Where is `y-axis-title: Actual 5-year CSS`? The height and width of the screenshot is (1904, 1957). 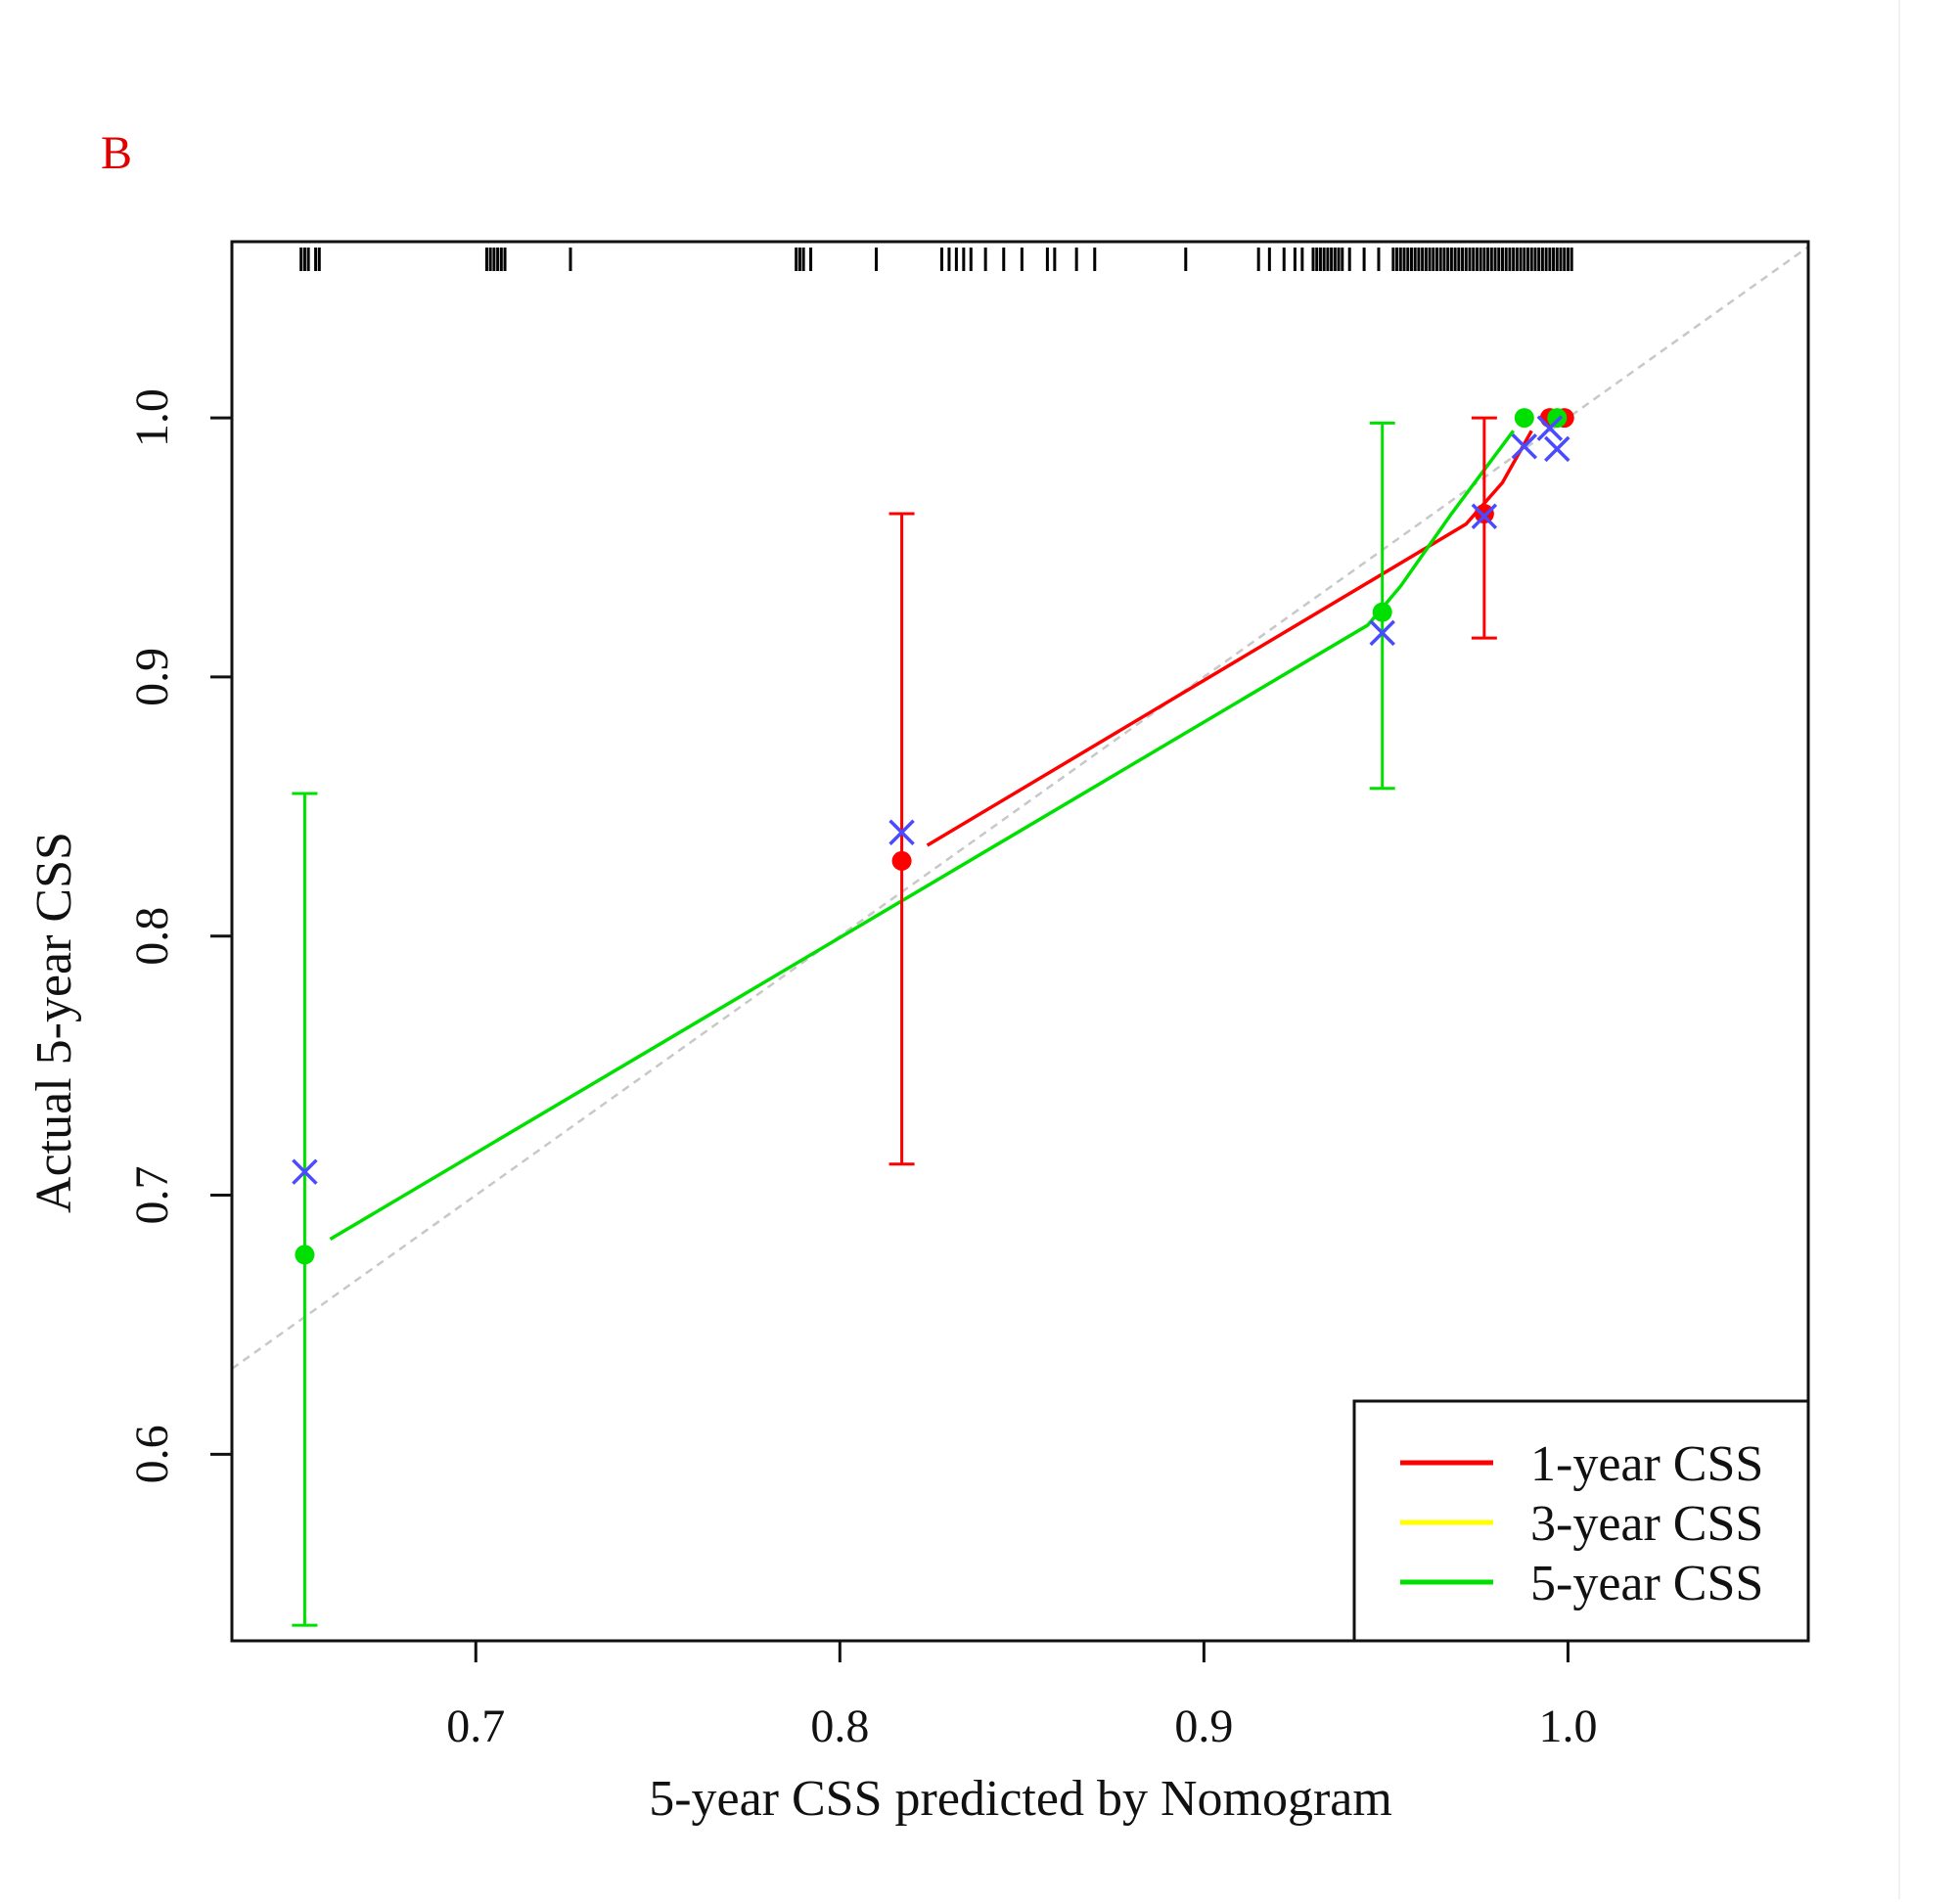 y-axis-title: Actual 5-year CSS is located at coordinates (54, 1022).